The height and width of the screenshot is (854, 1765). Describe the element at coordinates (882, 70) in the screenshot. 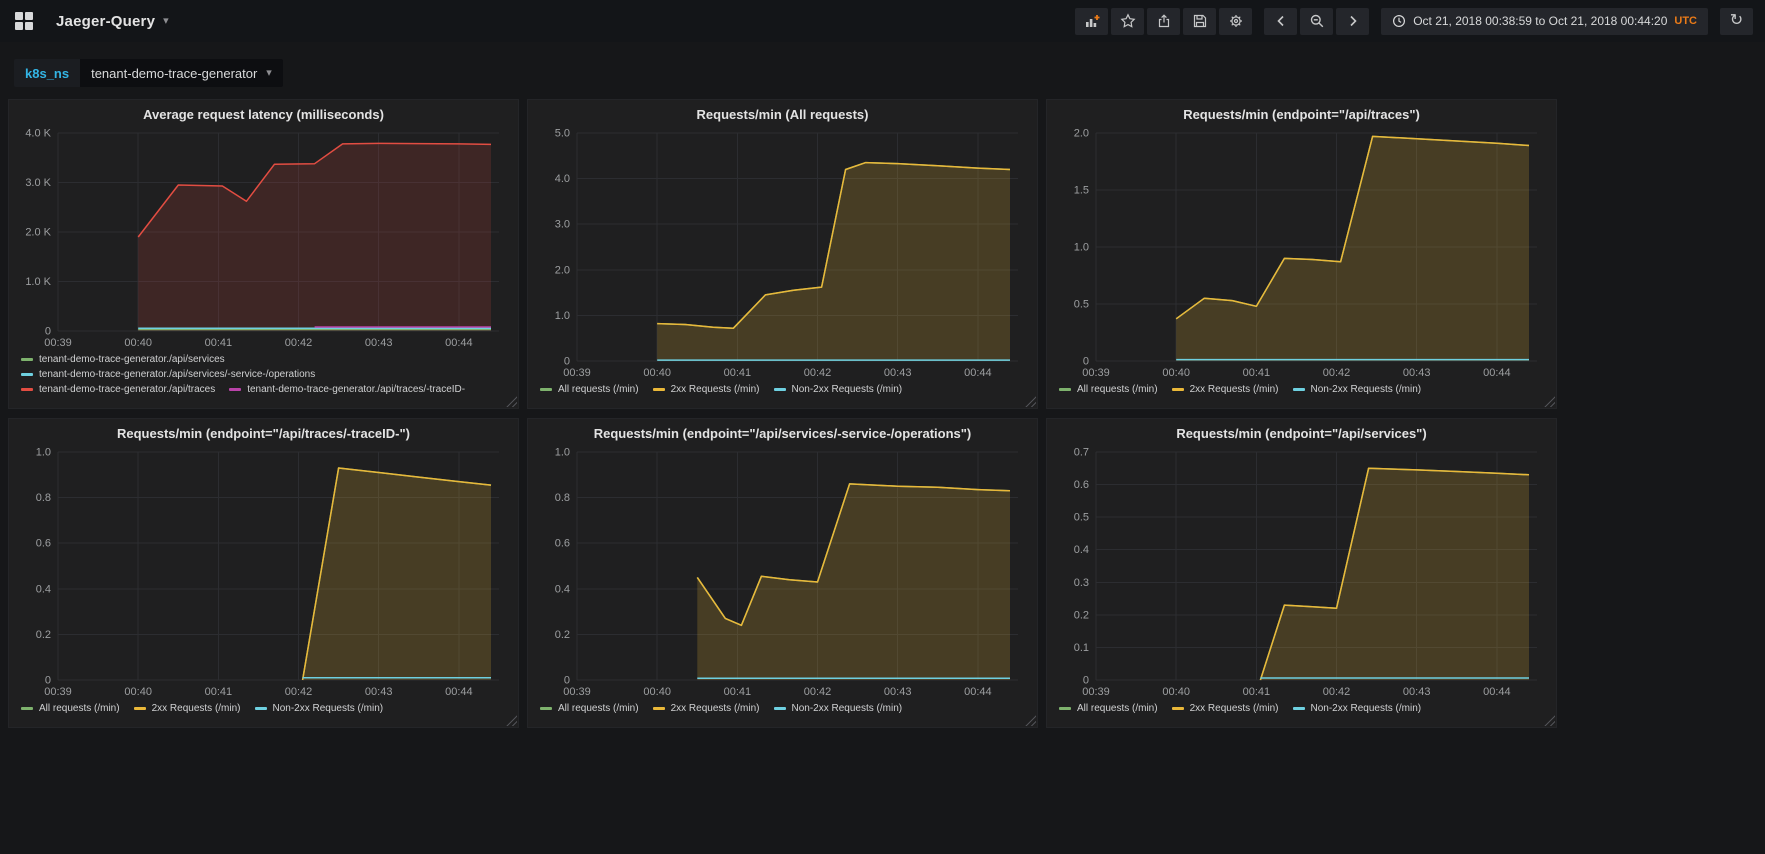

I see `submenu: k8s_ns tenant-demo-trace-generator ▾` at that location.